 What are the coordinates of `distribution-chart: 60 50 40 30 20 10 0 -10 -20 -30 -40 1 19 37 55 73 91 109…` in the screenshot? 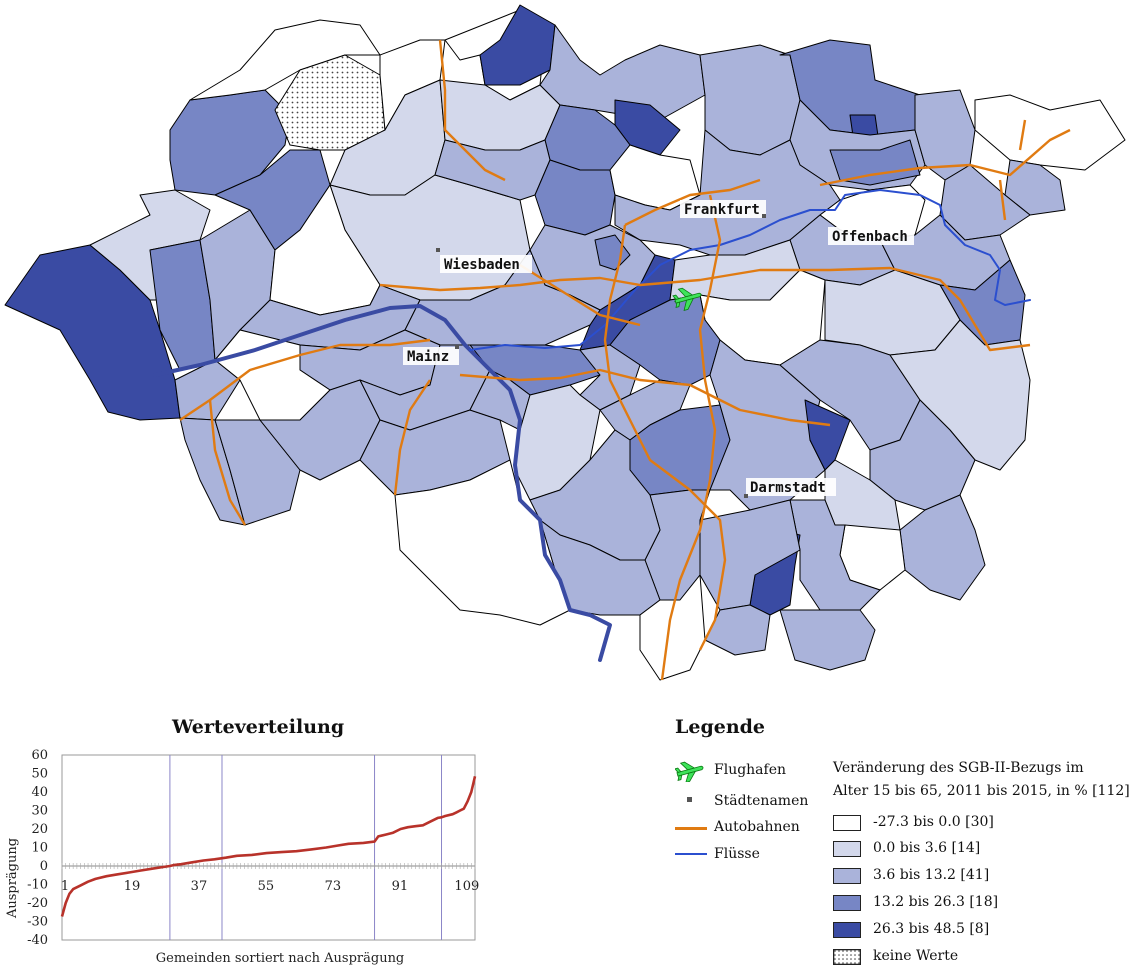 It's located at (242, 857).